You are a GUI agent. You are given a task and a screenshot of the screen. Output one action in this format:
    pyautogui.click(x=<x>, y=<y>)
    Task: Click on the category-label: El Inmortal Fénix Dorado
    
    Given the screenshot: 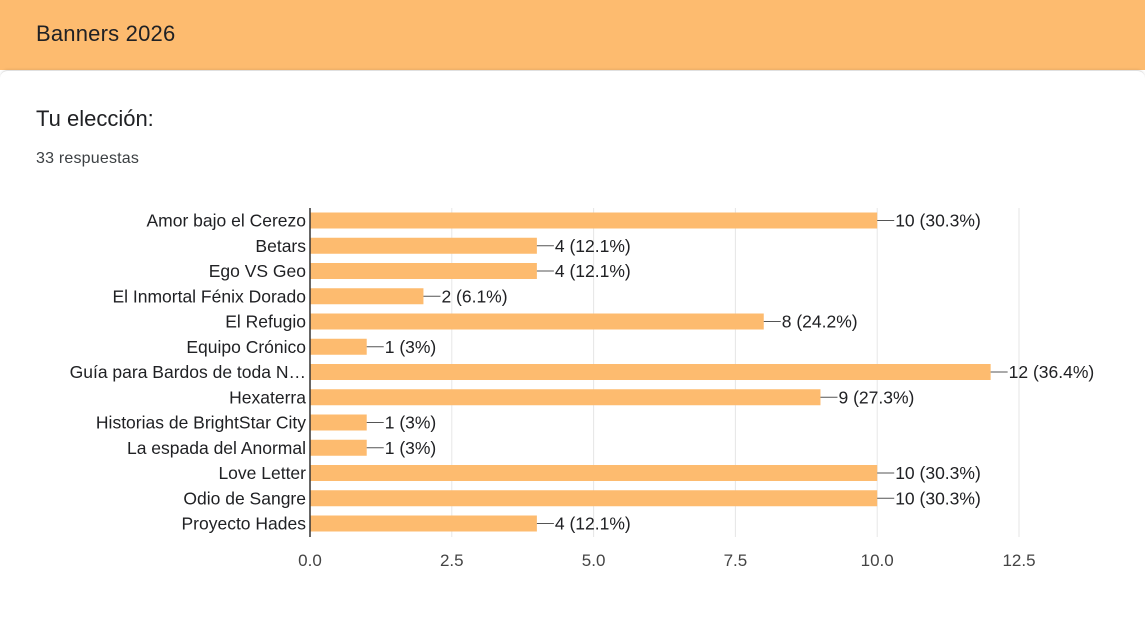 What is the action you would take?
    pyautogui.click(x=209, y=296)
    